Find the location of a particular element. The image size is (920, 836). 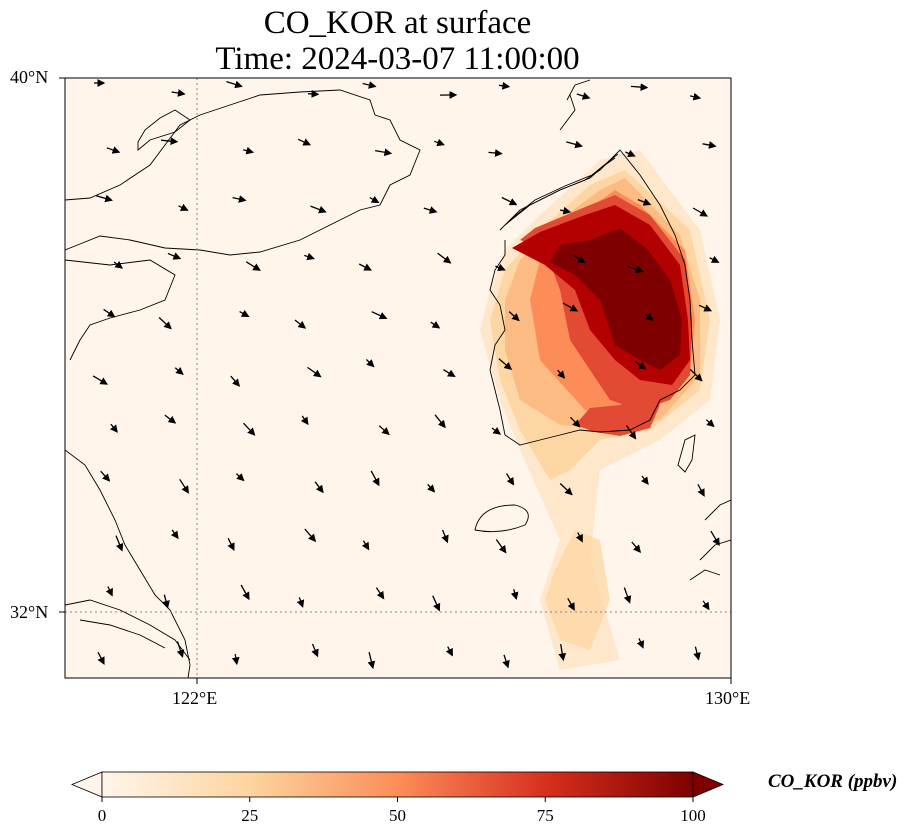

lon-tick-122e: 122°E is located at coordinates (195, 698).